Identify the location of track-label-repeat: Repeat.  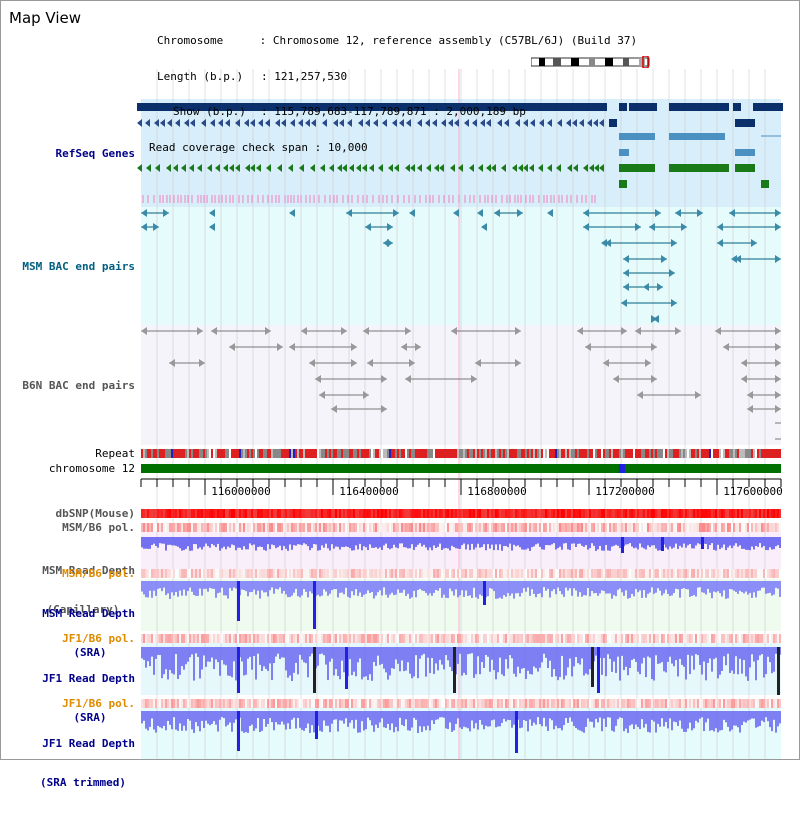
(115, 453).